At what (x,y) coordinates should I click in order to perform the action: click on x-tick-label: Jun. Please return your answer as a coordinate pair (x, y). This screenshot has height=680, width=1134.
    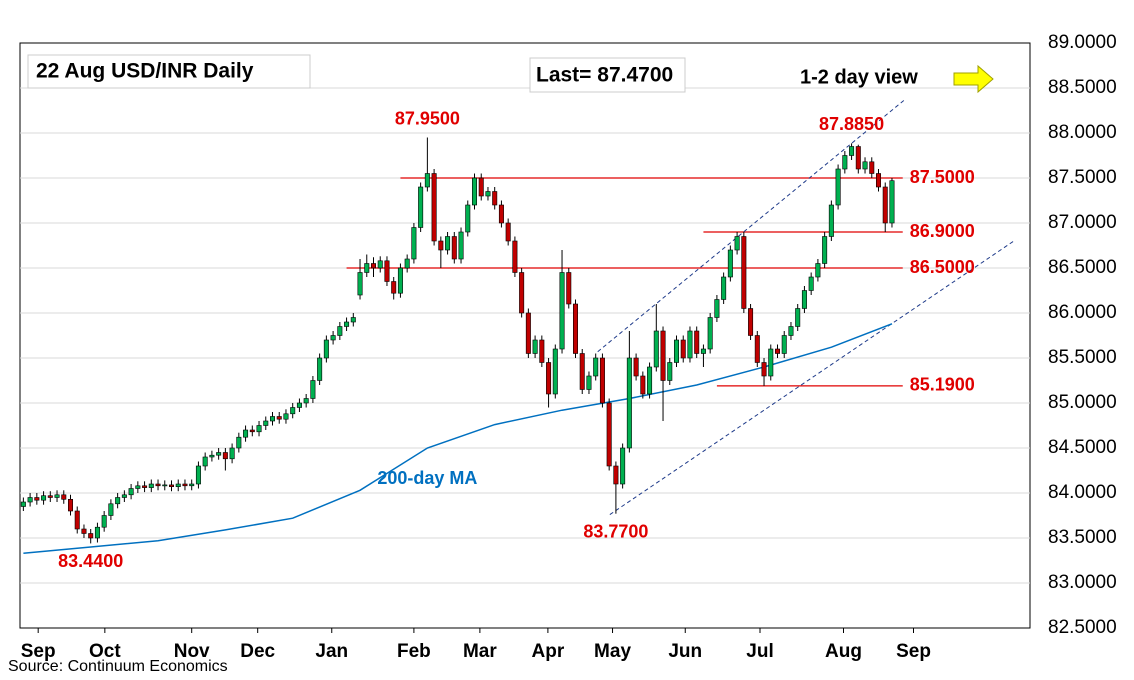
    Looking at the image, I should click on (685, 651).